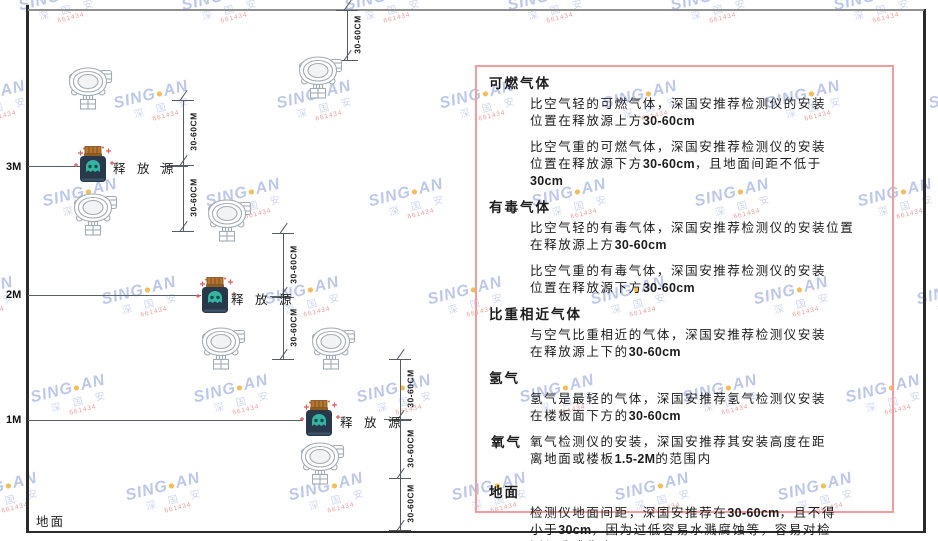  I want to click on section-heading: 有毒气体, so click(520, 207).